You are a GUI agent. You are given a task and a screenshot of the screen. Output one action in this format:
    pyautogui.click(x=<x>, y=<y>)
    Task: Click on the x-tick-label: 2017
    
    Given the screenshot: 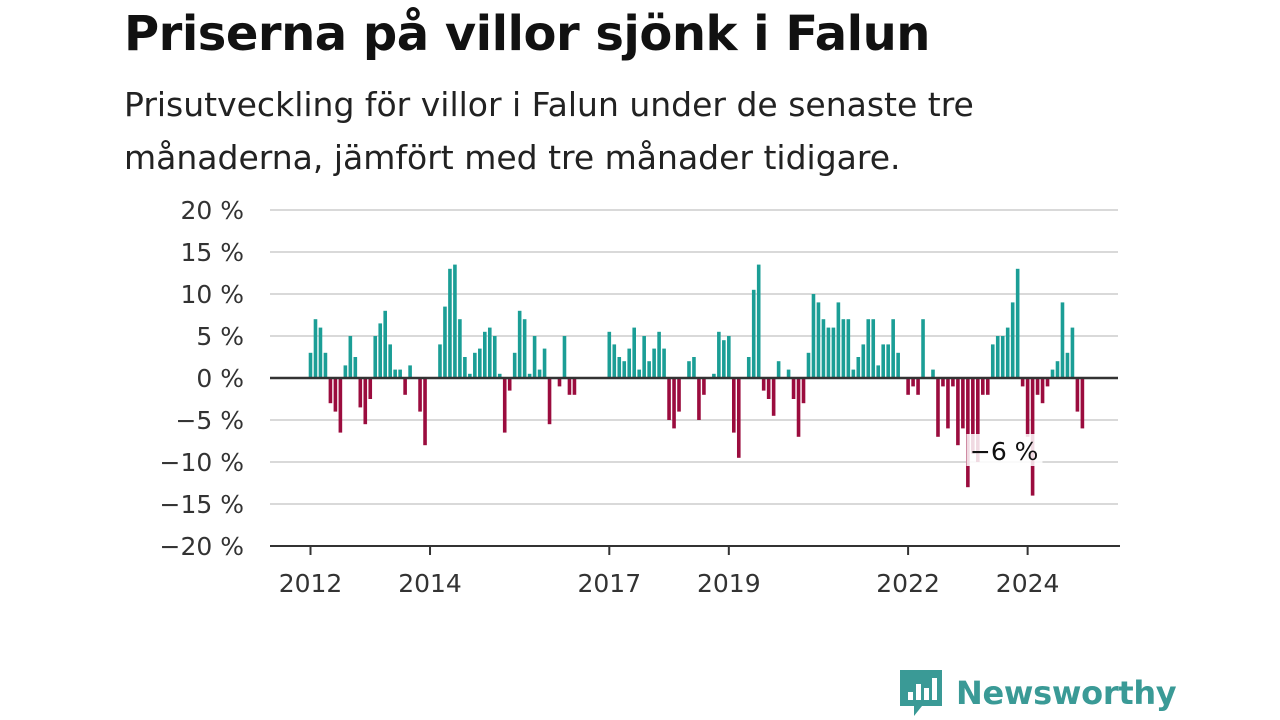 What is the action you would take?
    pyautogui.click(x=609, y=583)
    